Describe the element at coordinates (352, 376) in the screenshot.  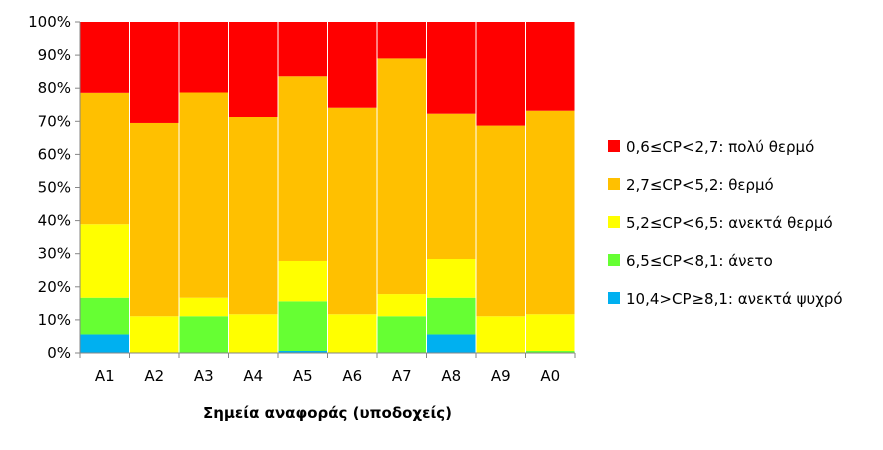
I see `x-tick-label: A6` at that location.